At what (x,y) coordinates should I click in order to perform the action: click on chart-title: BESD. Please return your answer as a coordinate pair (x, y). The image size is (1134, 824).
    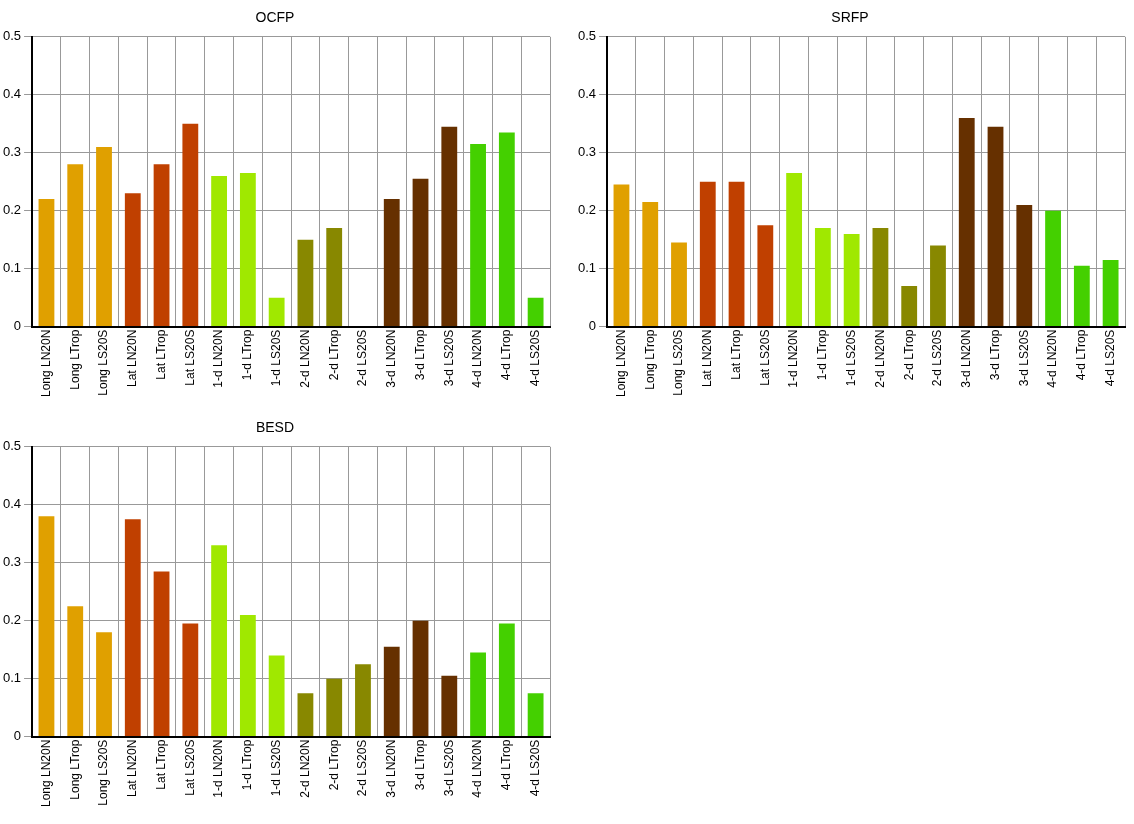
    Looking at the image, I should click on (275, 427).